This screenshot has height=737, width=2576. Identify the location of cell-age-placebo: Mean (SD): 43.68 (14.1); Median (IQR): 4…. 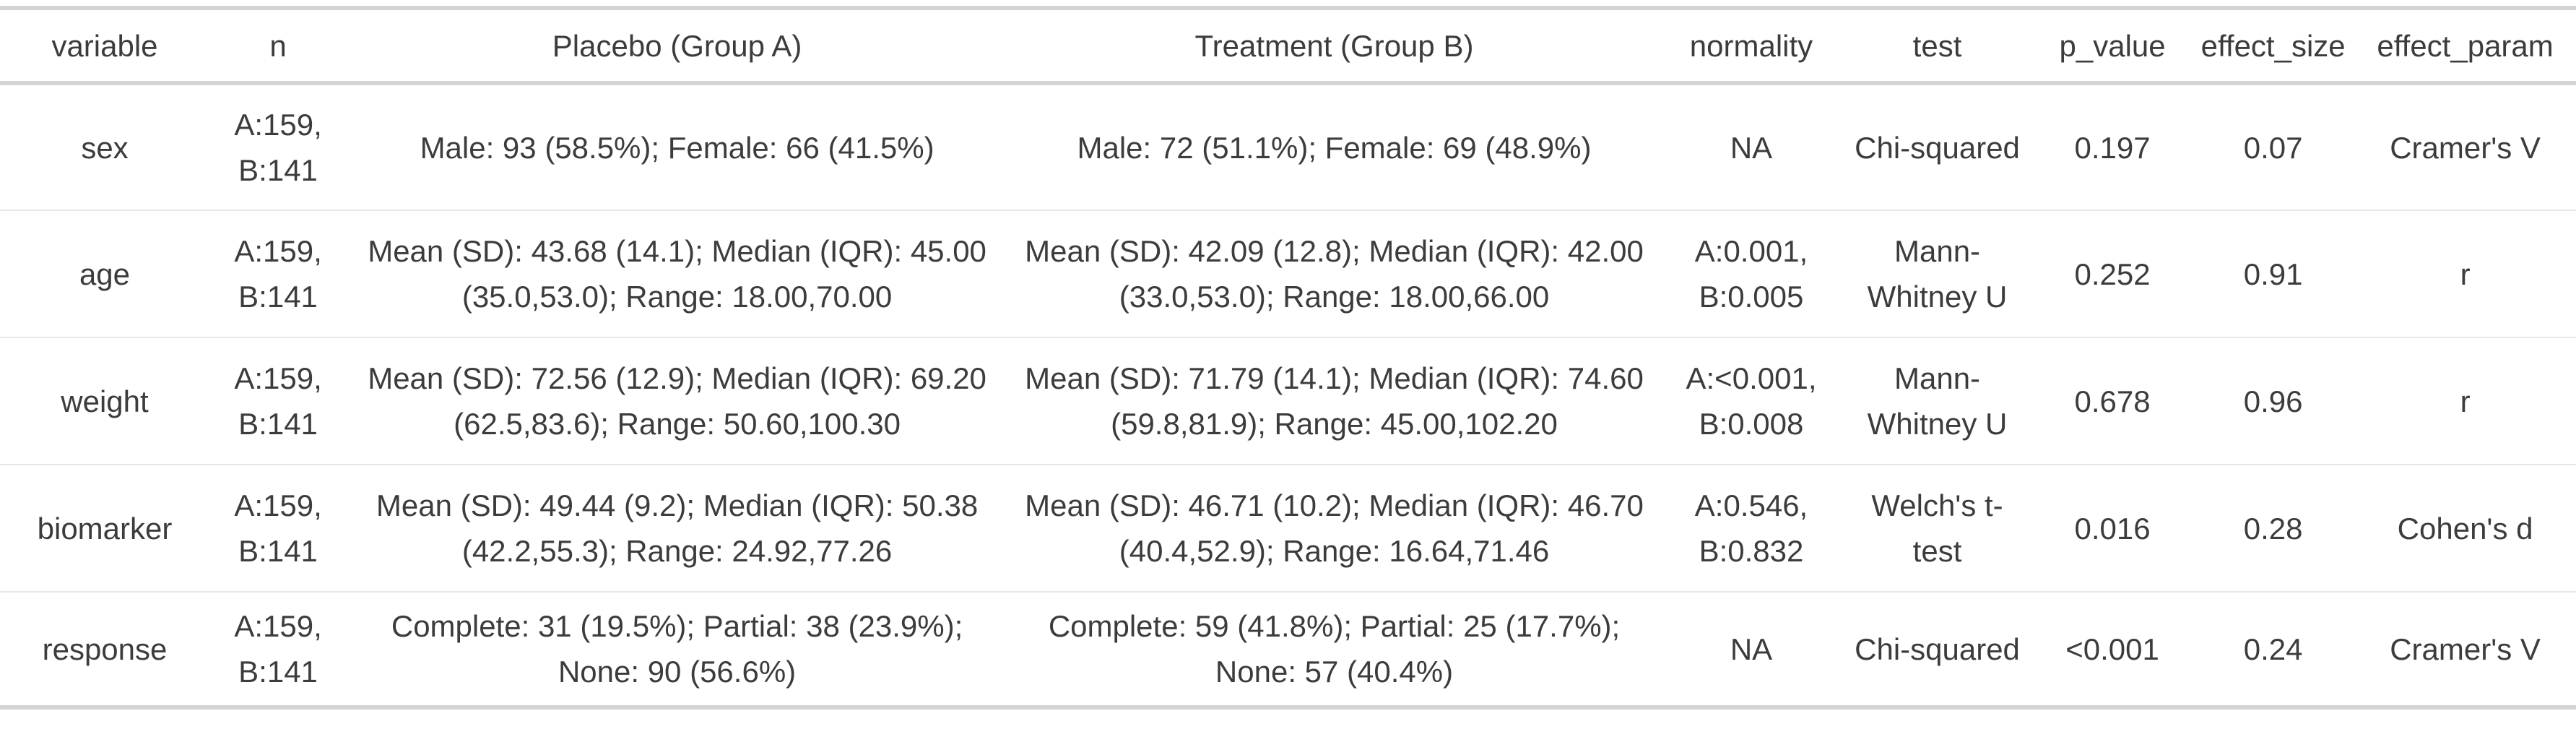
(677, 274).